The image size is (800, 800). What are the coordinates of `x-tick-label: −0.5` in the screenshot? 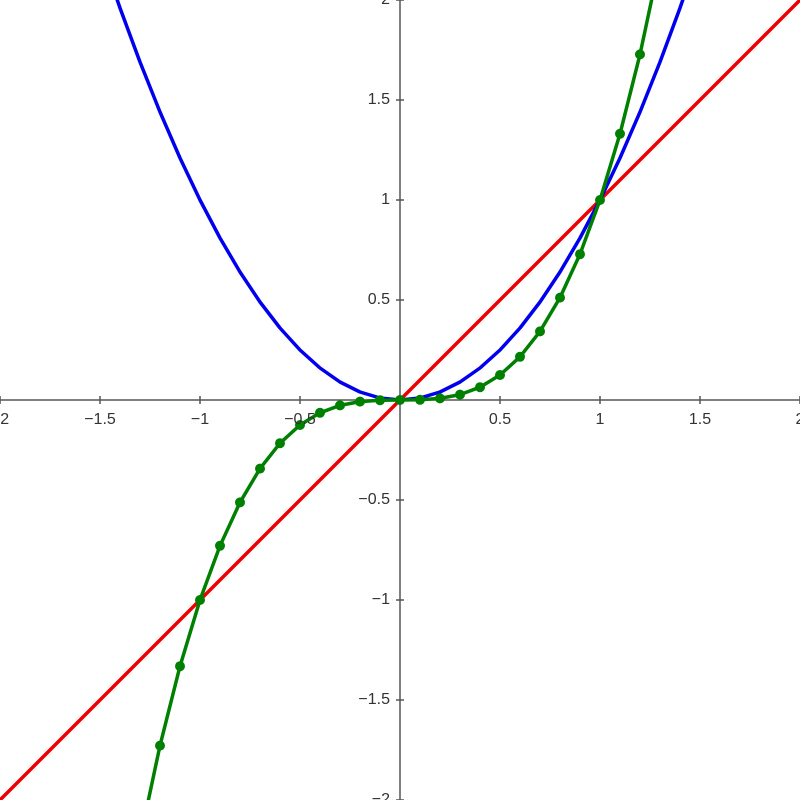 It's located at (300, 419).